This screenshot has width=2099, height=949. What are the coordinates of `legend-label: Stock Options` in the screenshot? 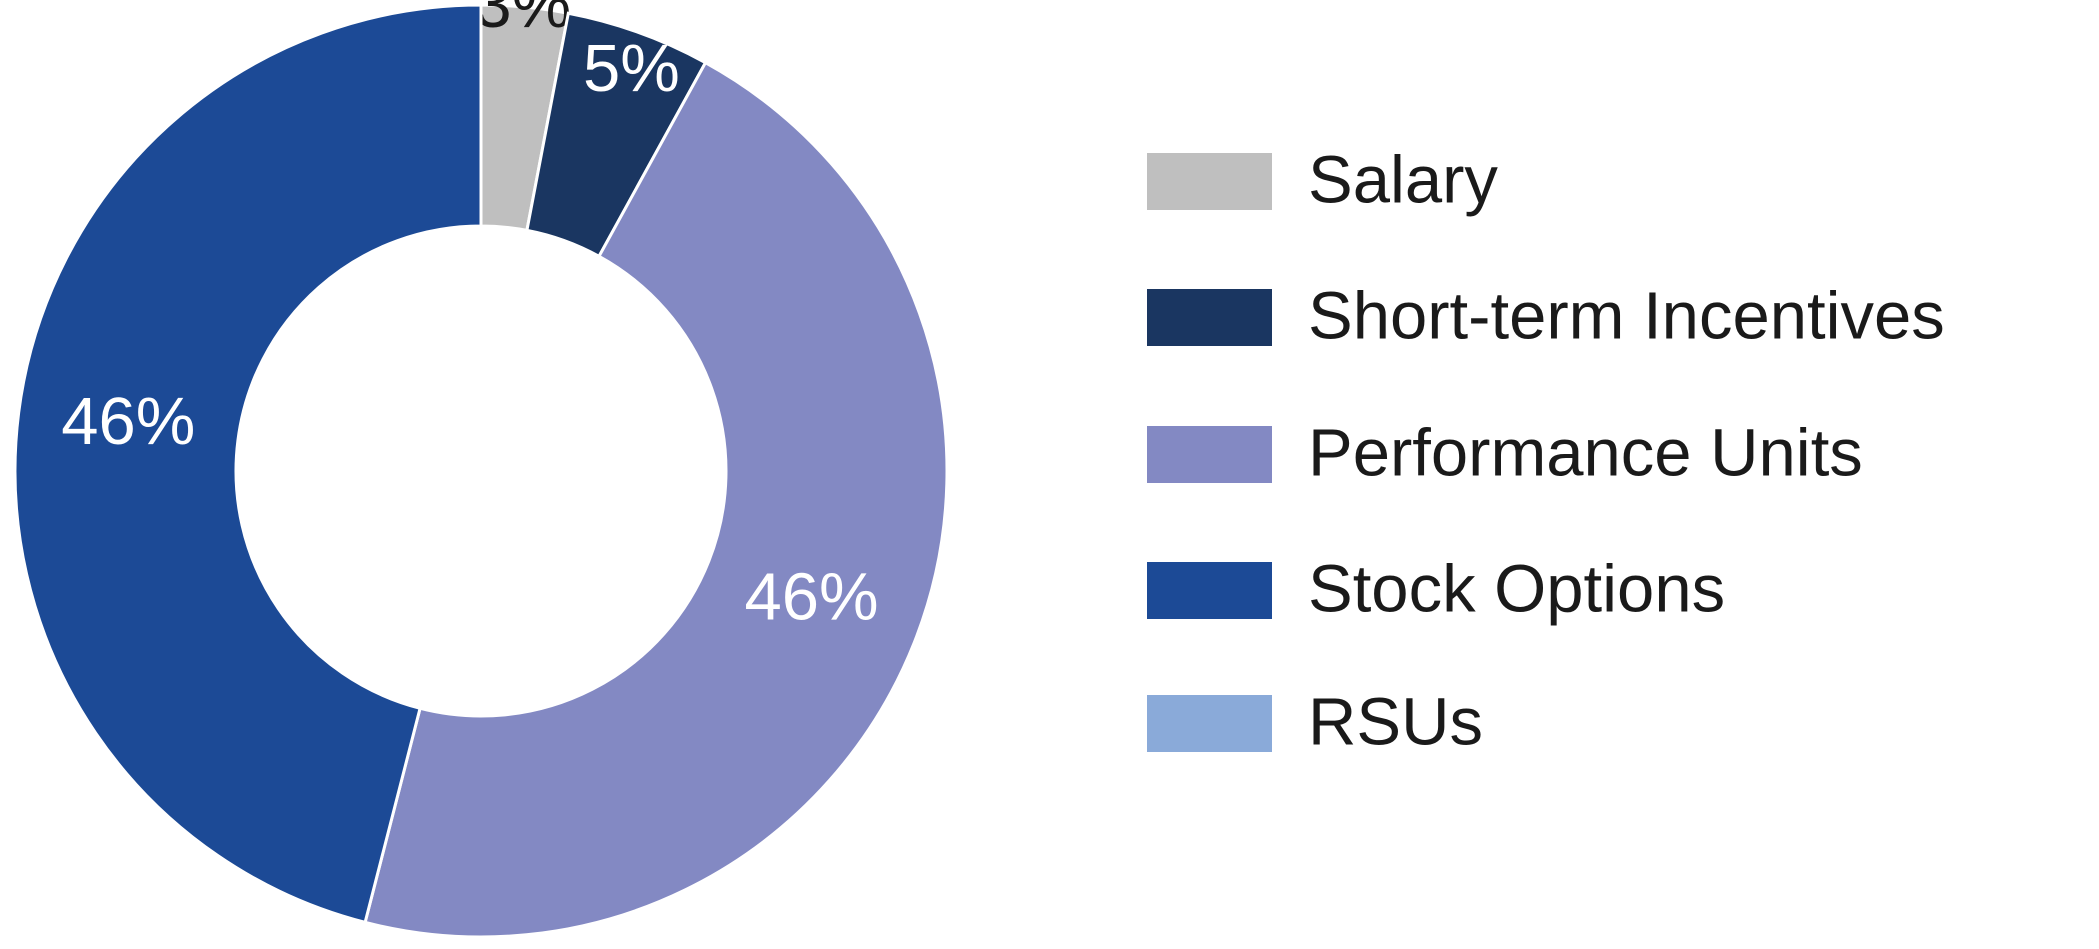 It's located at (1516, 589).